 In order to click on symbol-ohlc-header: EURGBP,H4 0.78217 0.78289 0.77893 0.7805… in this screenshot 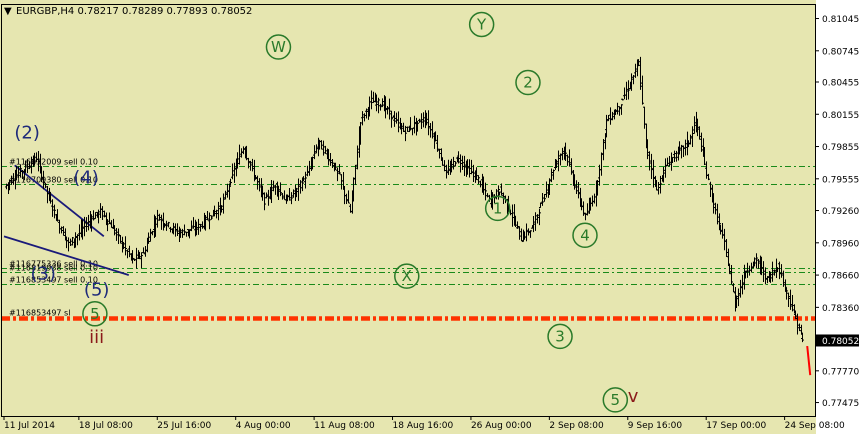, I will do `click(134, 11)`.